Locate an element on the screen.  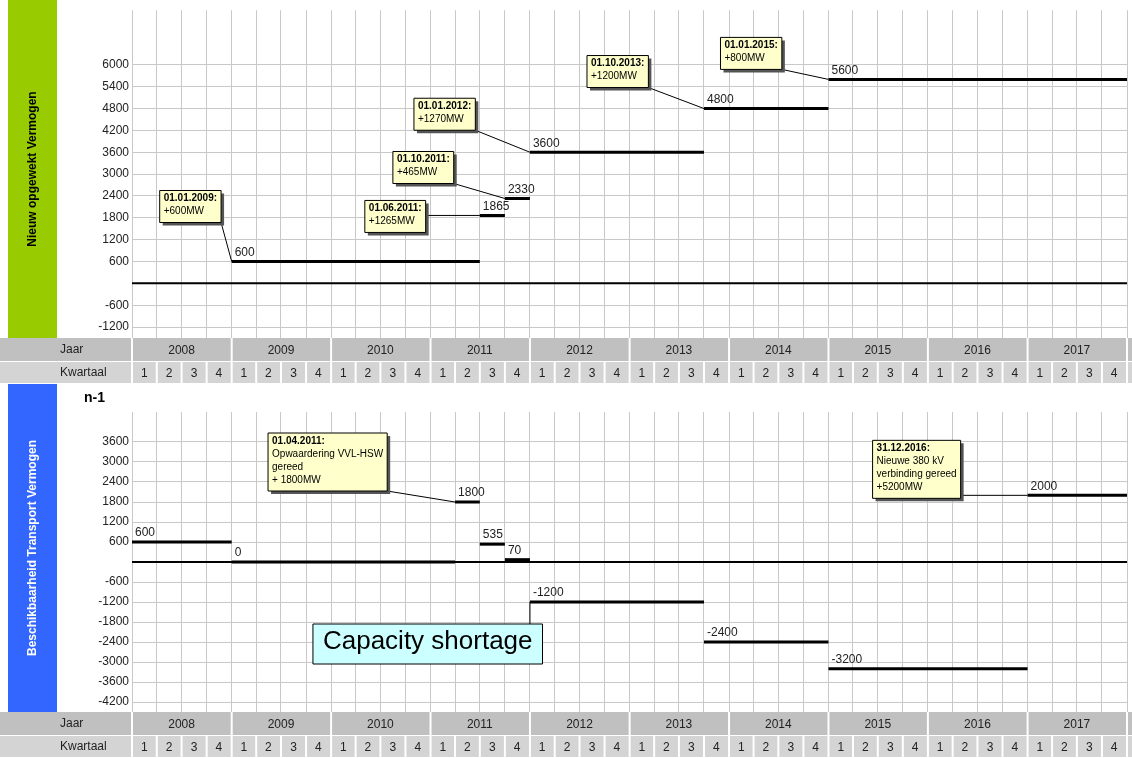
y-tick-label: 6000 is located at coordinates (116, 64).